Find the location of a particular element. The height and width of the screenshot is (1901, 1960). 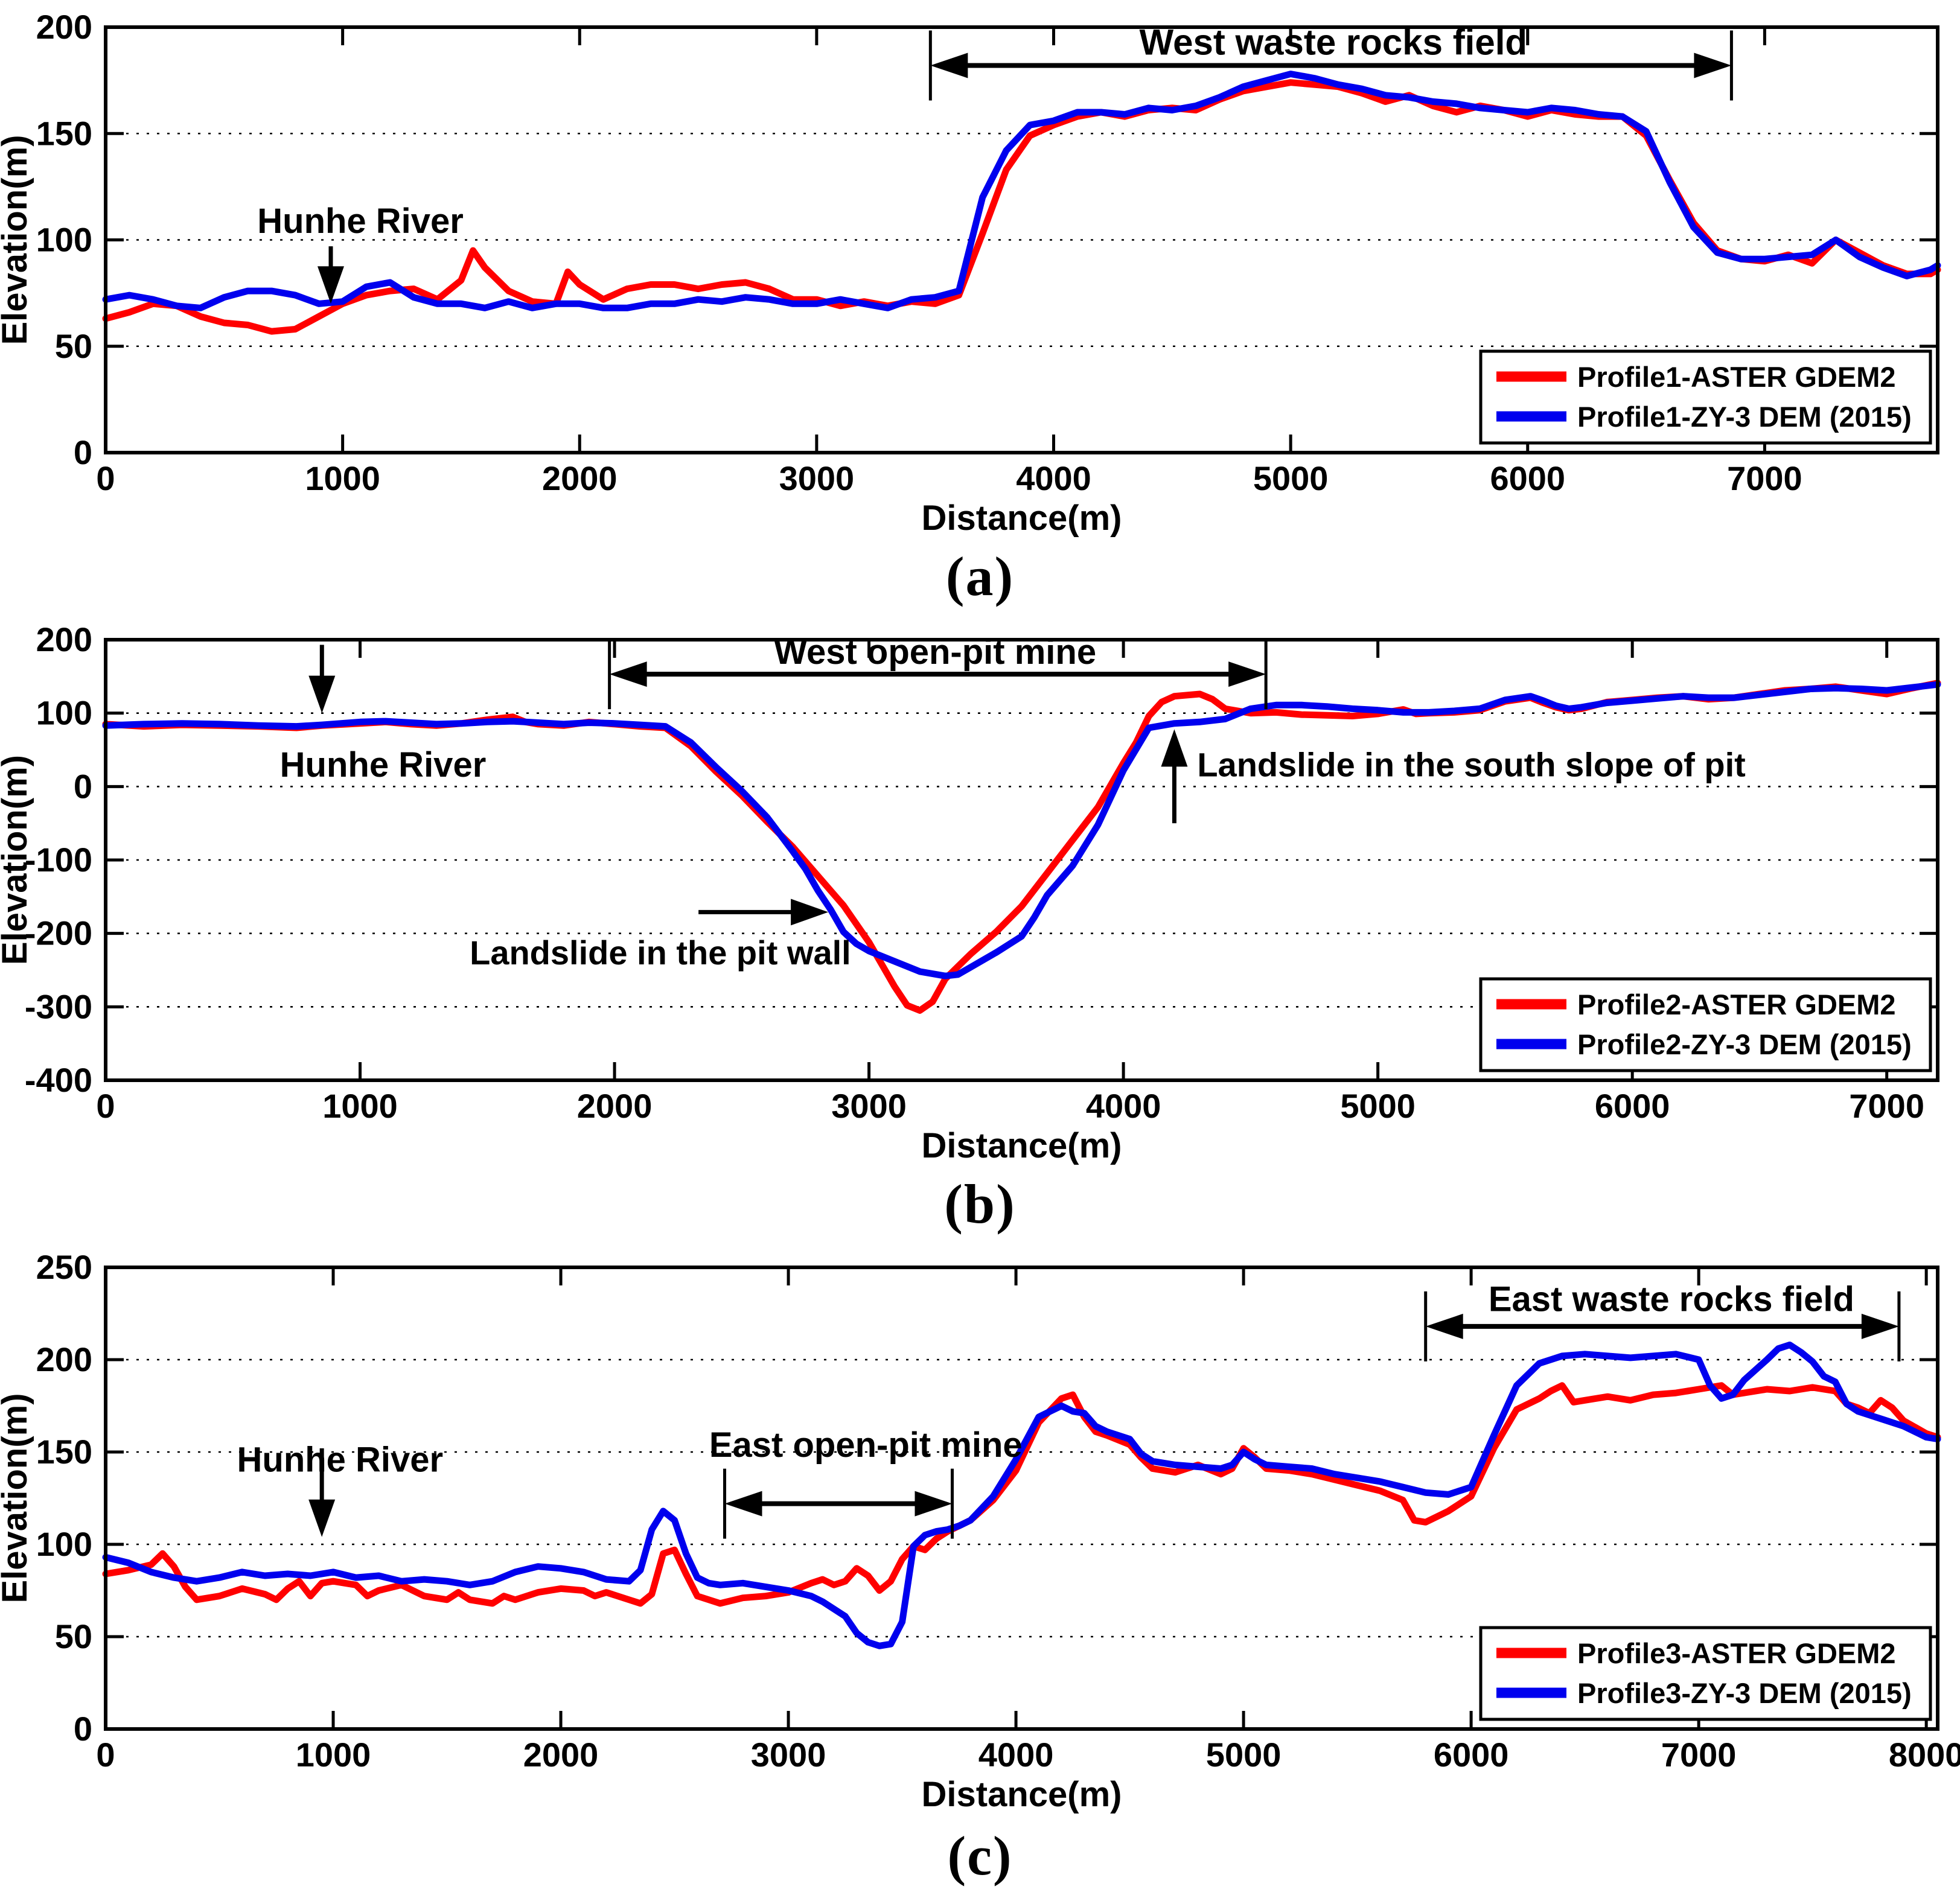

svg-text: Profile2-ASTER GDEM2 is located at coordinates (1736, 1005).